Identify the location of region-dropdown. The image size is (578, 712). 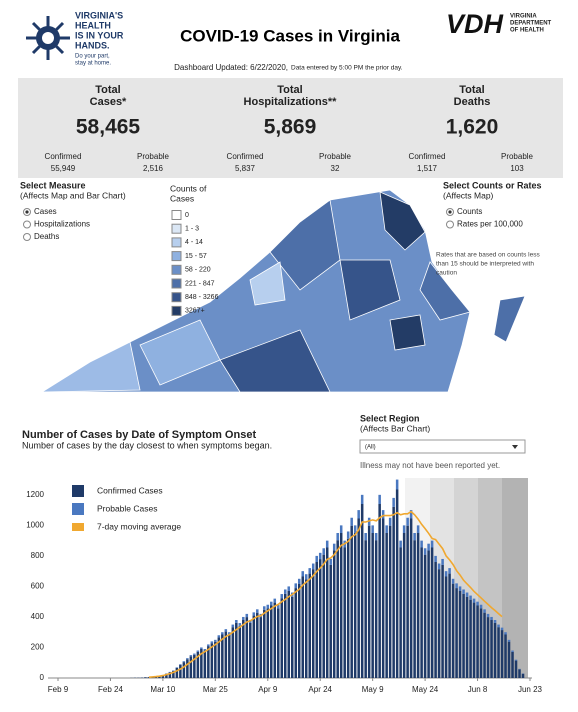
(442, 446).